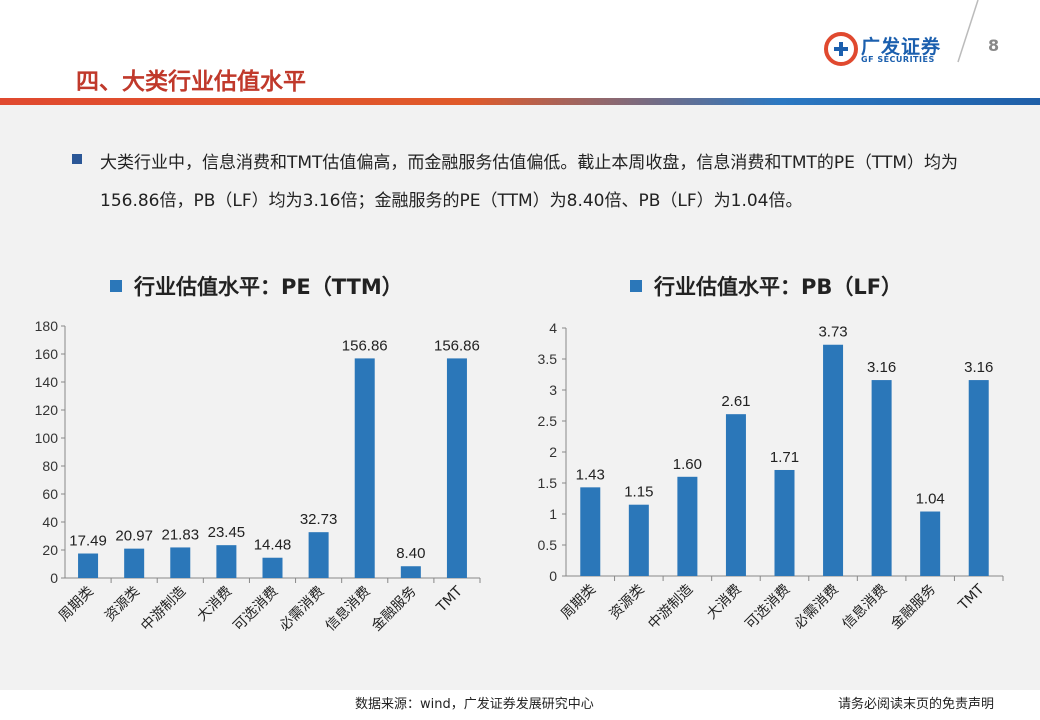  Describe the element at coordinates (548, 359) in the screenshot. I see `pb-y-tick-label: 3.5` at that location.